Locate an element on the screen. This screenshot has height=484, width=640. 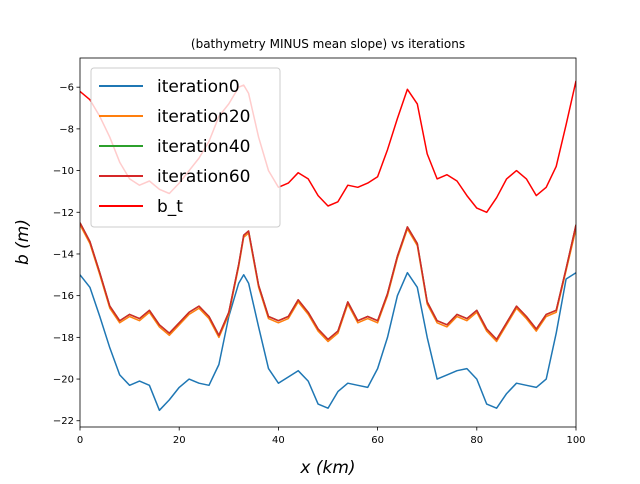
y-tick-label: −22 is located at coordinates (63, 421).